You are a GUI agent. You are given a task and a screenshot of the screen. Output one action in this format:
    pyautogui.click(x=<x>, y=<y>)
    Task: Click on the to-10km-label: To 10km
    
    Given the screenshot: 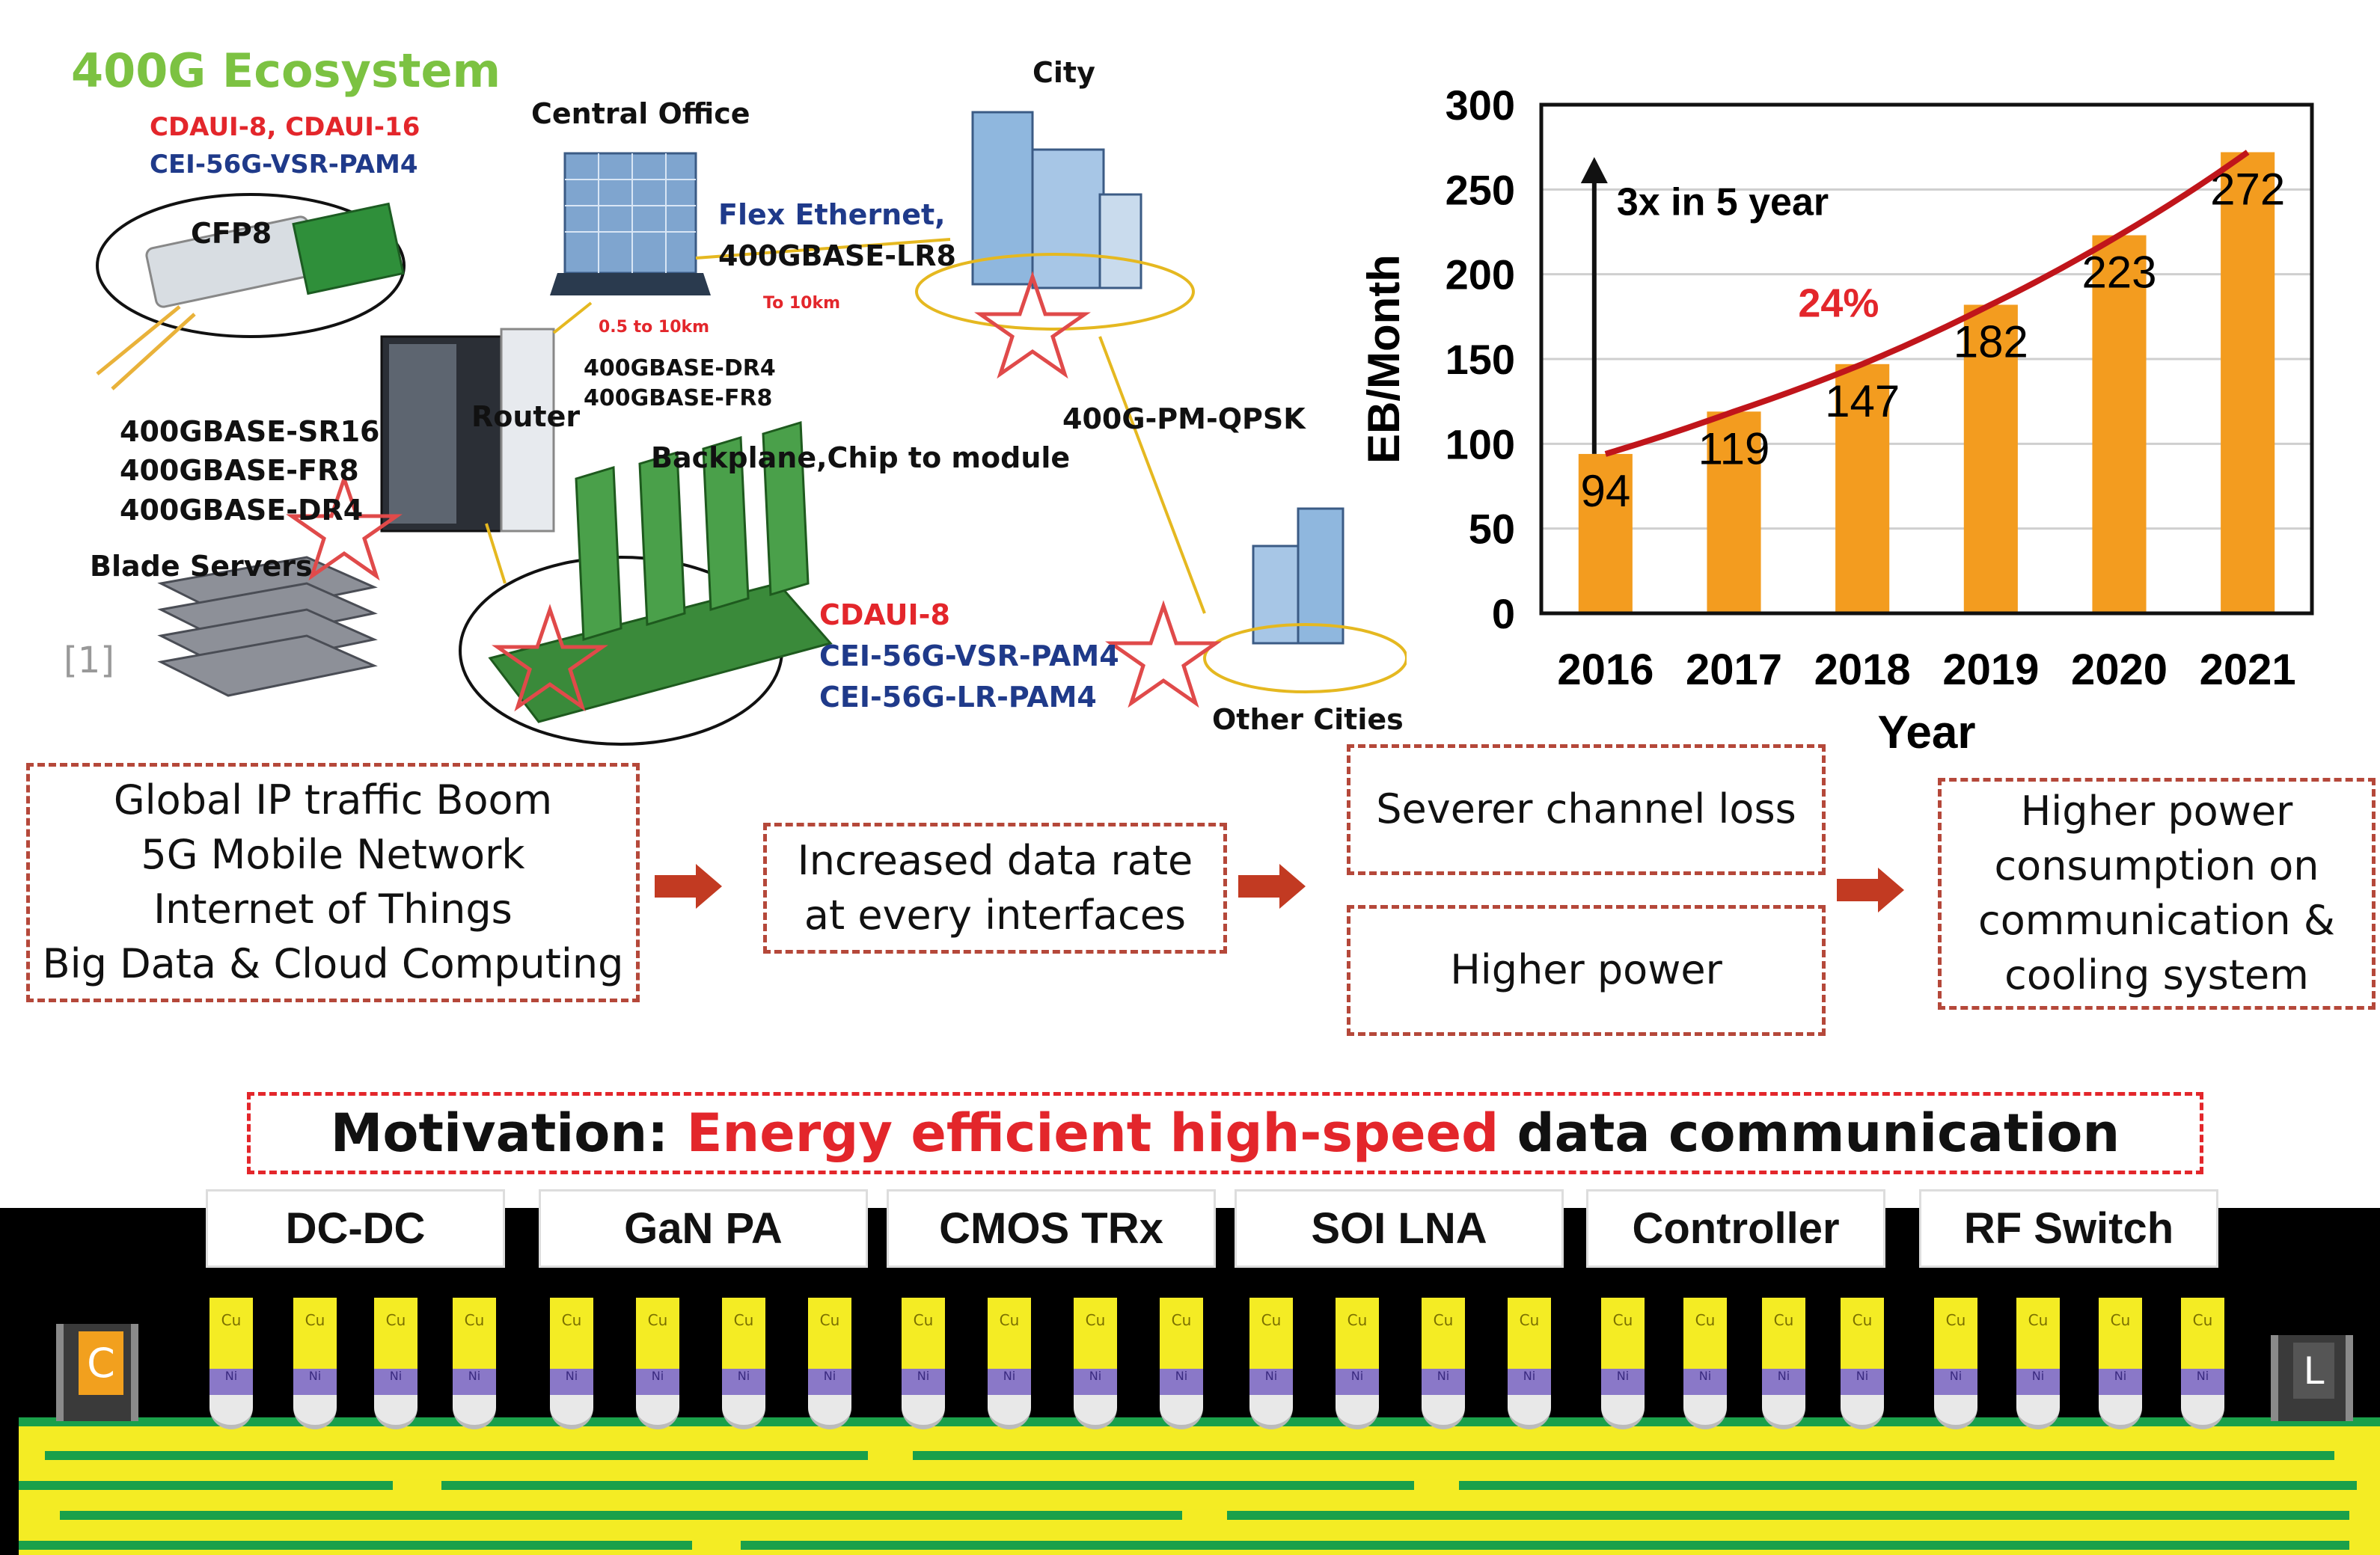 What is the action you would take?
    pyautogui.click(x=802, y=303)
    